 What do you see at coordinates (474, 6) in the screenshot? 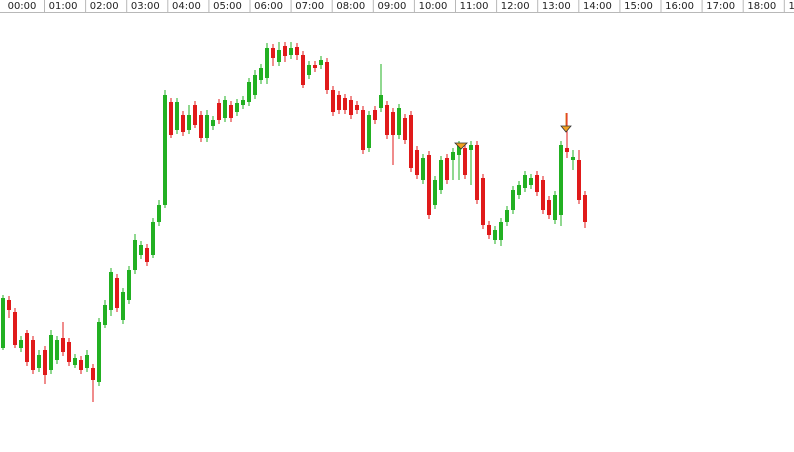
I see `time-label: 11:00` at bounding box center [474, 6].